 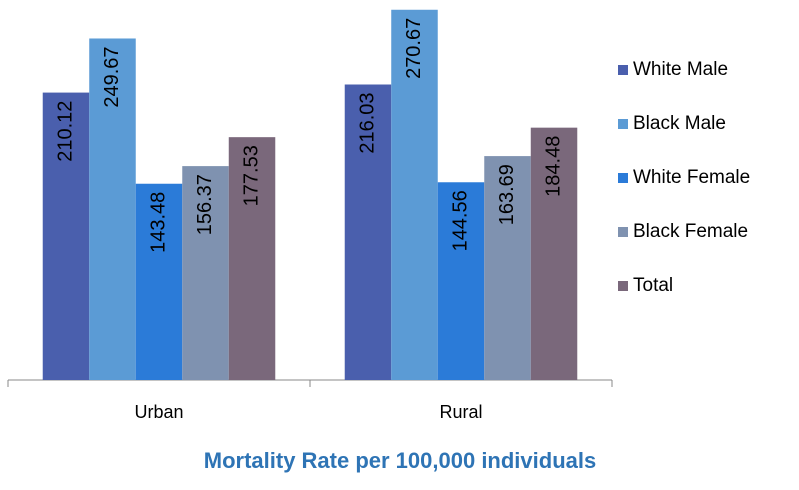 What do you see at coordinates (691, 177) in the screenshot?
I see `legend-label: White Female` at bounding box center [691, 177].